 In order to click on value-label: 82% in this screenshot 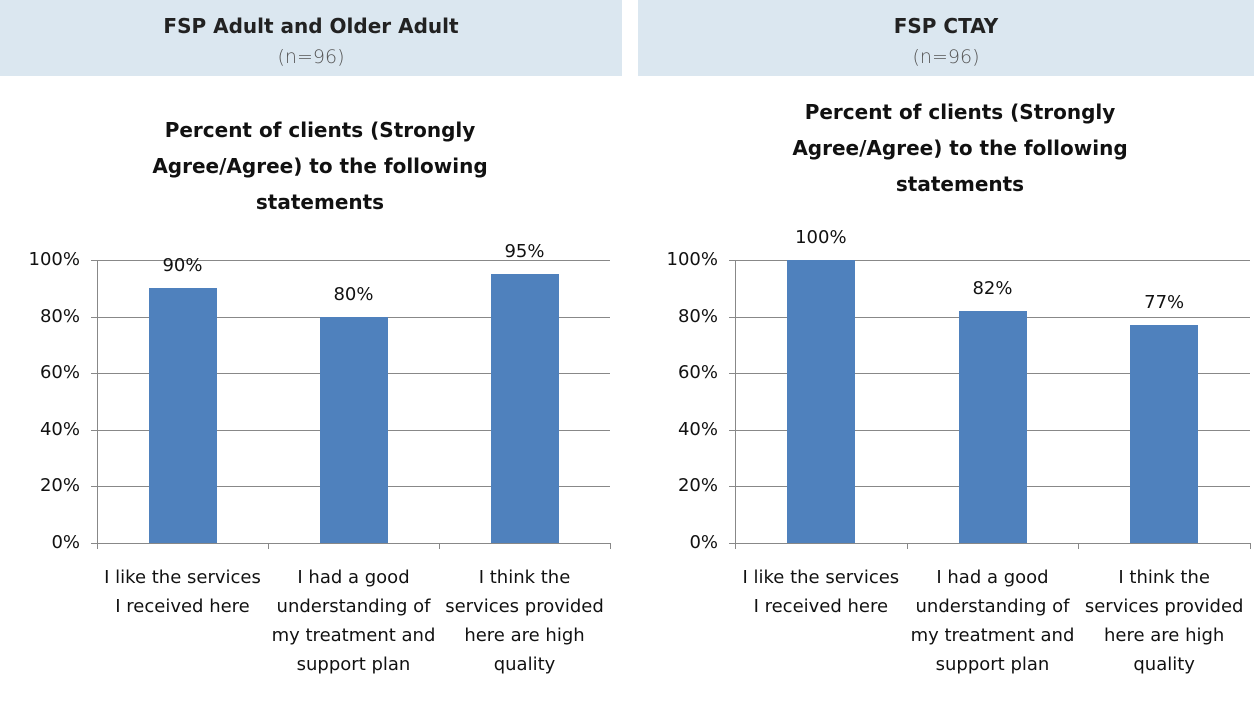, I will do `click(992, 288)`.